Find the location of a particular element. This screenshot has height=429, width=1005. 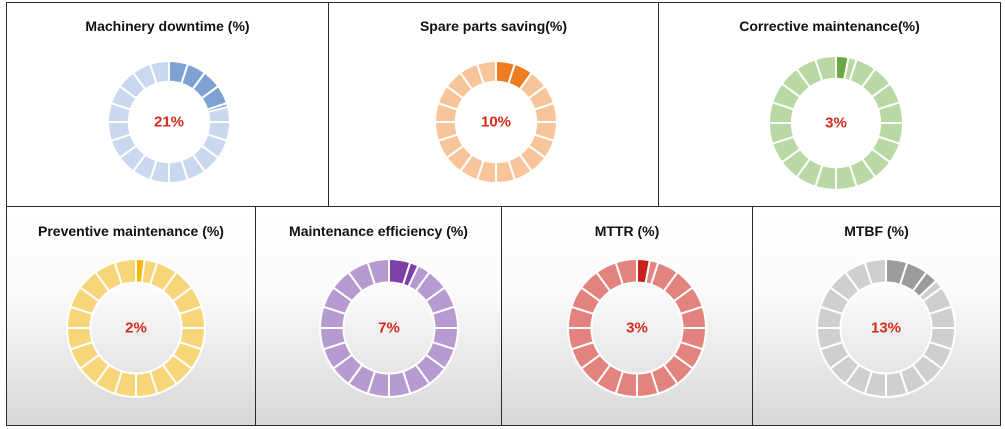

donut-chart: 13% is located at coordinates (886, 328).